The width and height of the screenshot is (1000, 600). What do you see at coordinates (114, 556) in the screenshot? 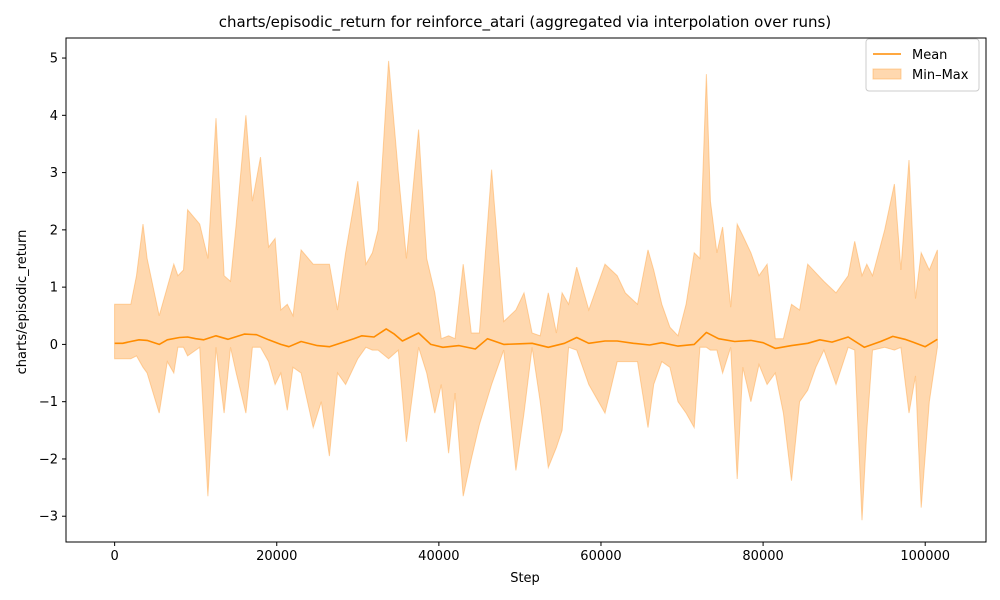
I see `x-tick-label: 0` at bounding box center [114, 556].